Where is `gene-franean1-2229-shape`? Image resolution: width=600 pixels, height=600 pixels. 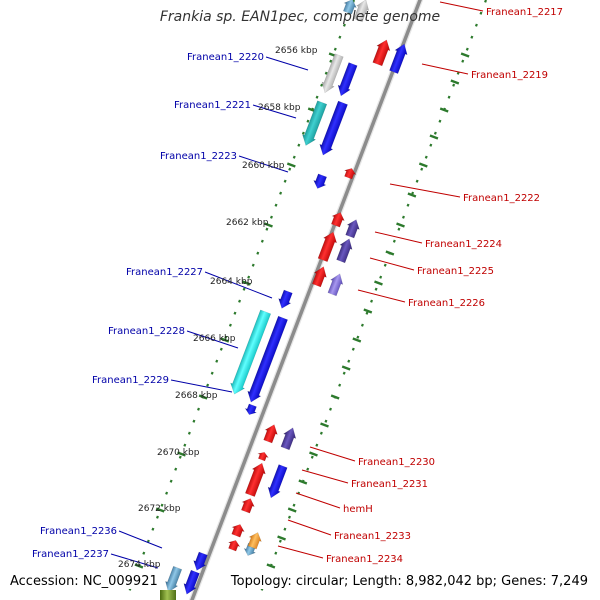 gene-franean1-2229-shape is located at coordinates (251, 409).